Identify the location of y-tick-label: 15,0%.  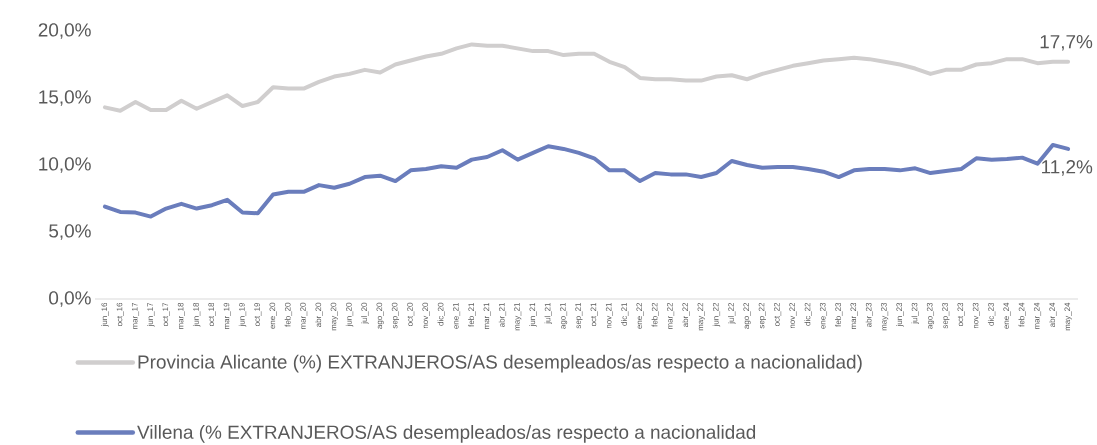
(65, 98).